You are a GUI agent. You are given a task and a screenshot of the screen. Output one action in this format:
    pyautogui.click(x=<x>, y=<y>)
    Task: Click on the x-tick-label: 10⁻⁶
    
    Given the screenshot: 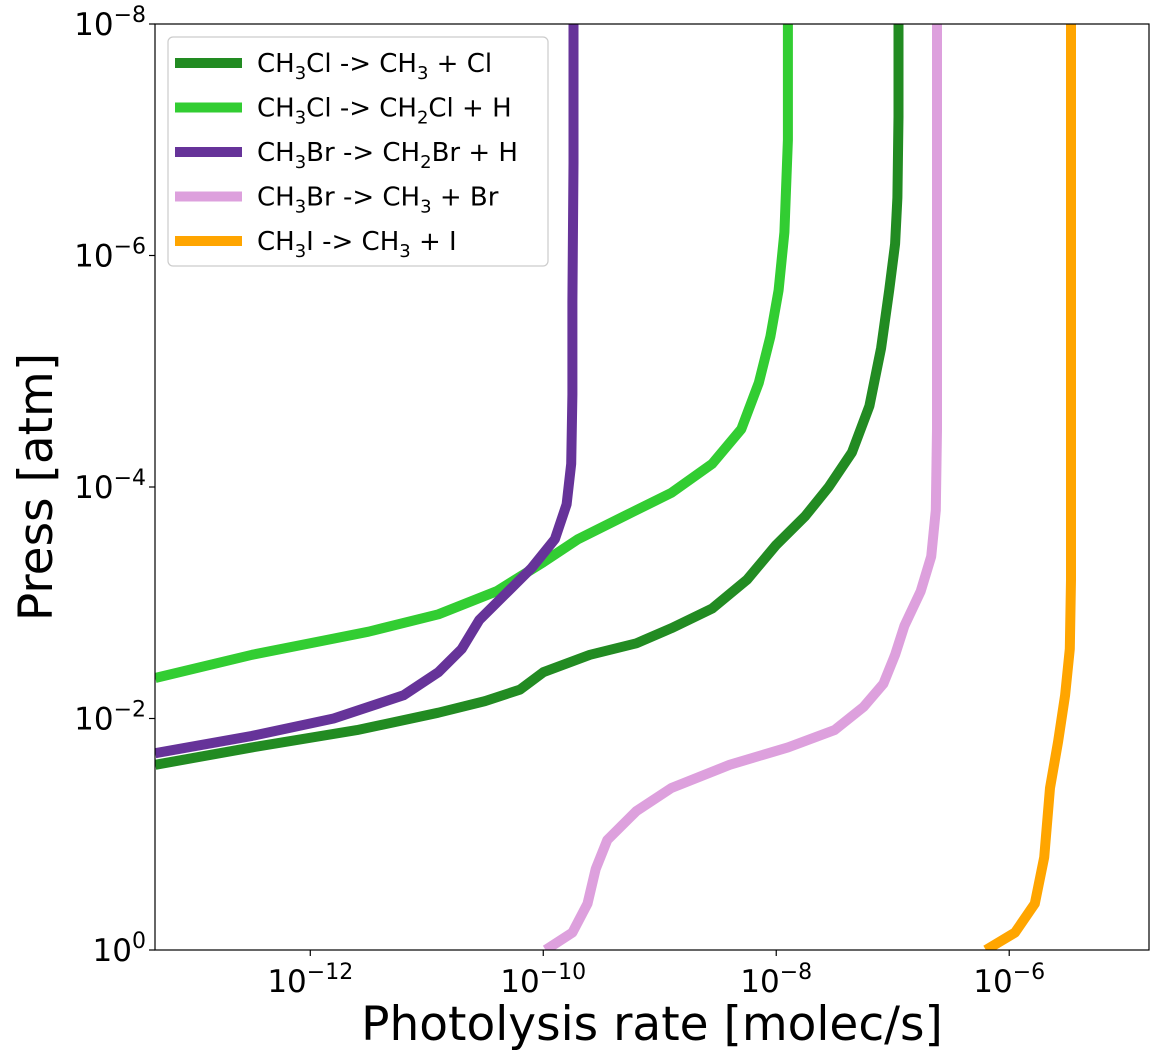 What is the action you would take?
    pyautogui.click(x=1009, y=980)
    